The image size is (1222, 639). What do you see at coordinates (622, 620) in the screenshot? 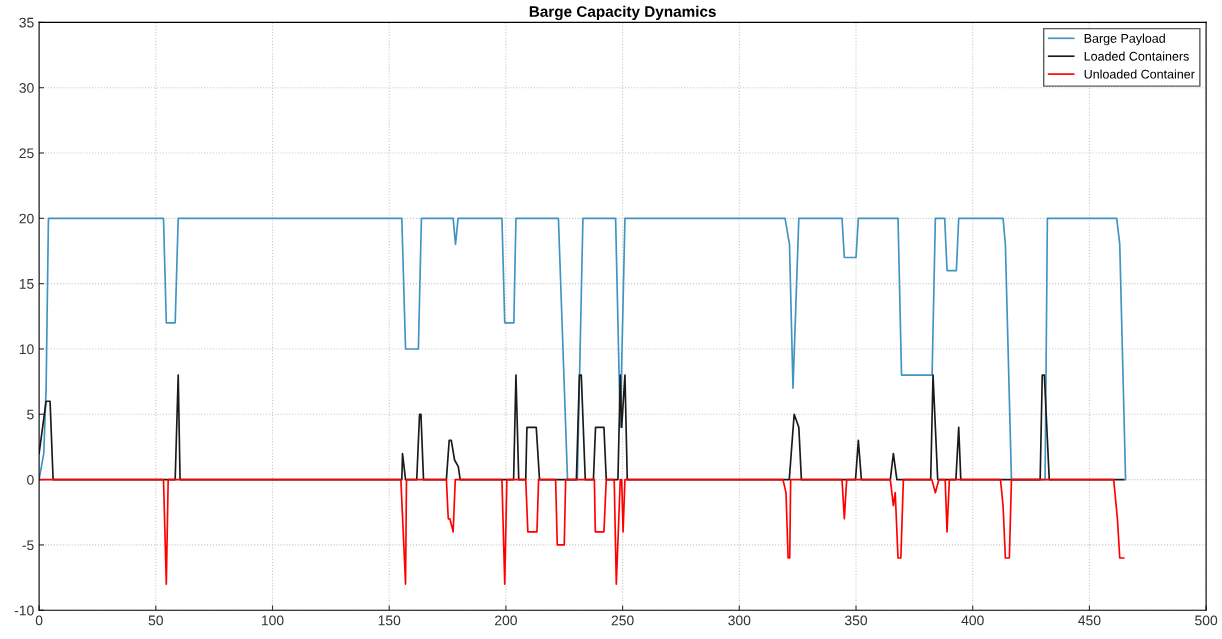
I see `x-tick-label: 250` at bounding box center [622, 620].